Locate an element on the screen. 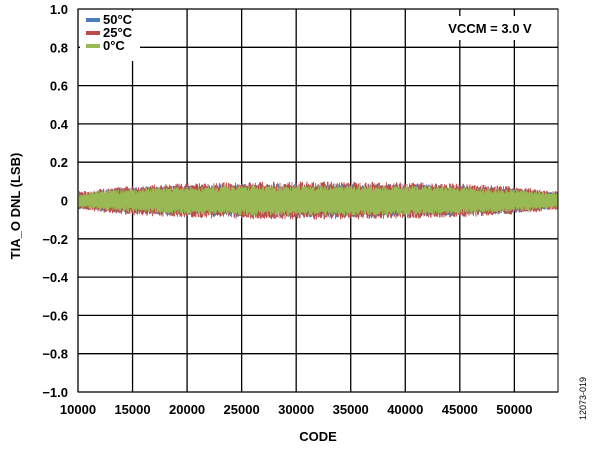  y-tick-label: 1.0 is located at coordinates (59, 9).